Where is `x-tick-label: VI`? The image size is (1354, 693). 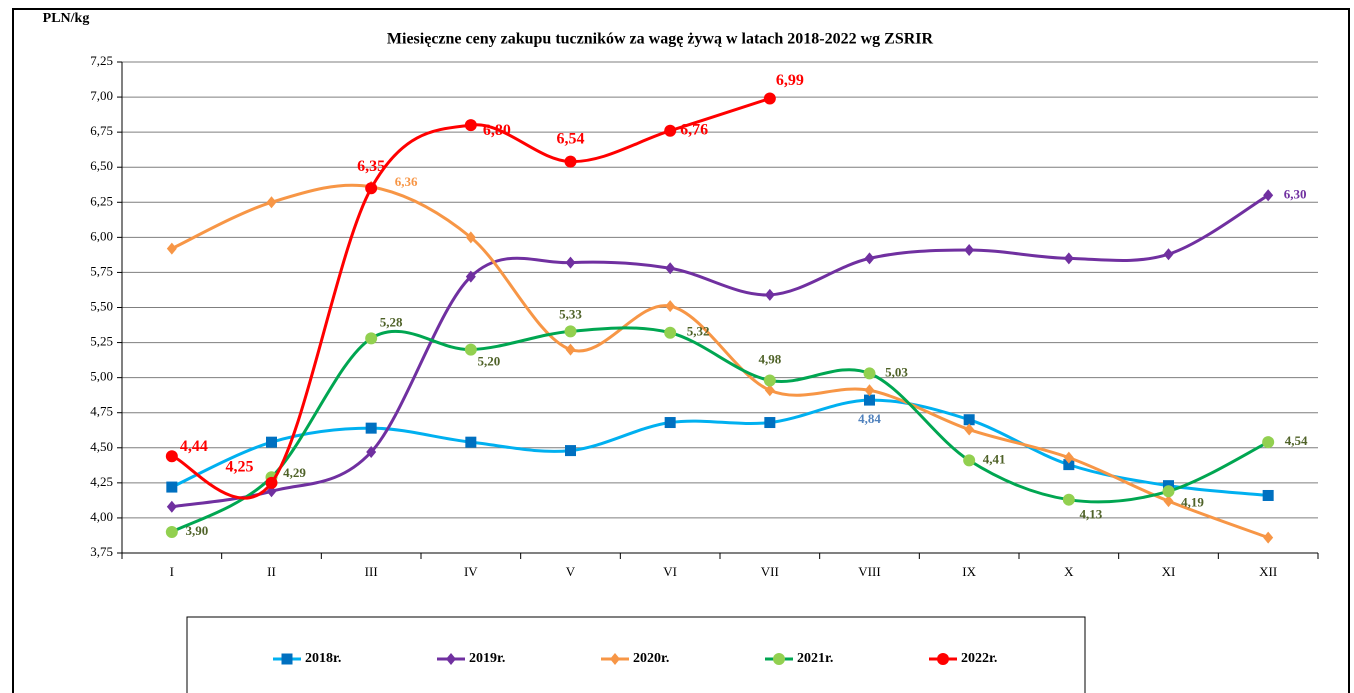 x-tick-label: VI is located at coordinates (670, 571).